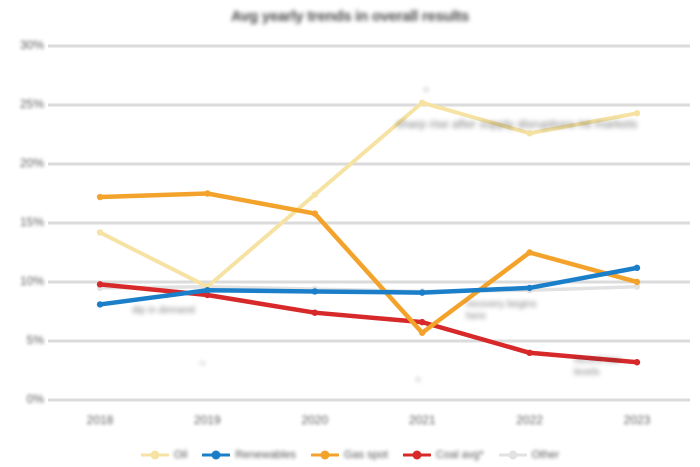 This screenshot has height=467, width=700. I want to click on annotation-text: ¬, so click(202, 363).